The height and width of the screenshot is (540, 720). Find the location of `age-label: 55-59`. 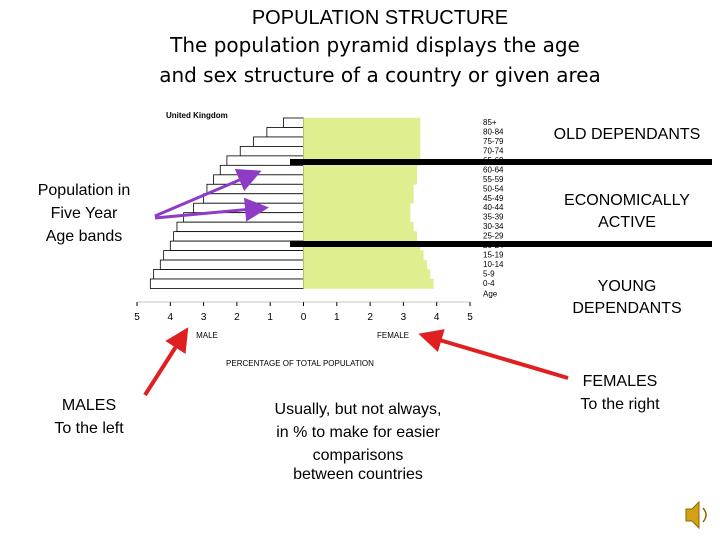

age-label: 55-59 is located at coordinates (493, 179).